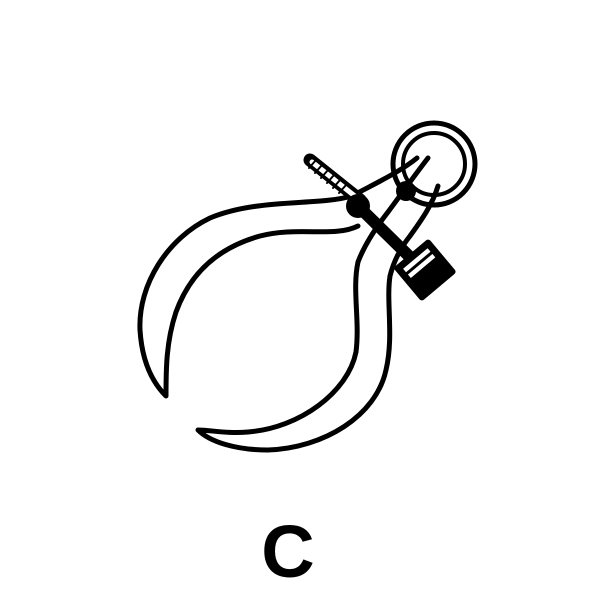  I want to click on upper-rivet, so click(406, 191).